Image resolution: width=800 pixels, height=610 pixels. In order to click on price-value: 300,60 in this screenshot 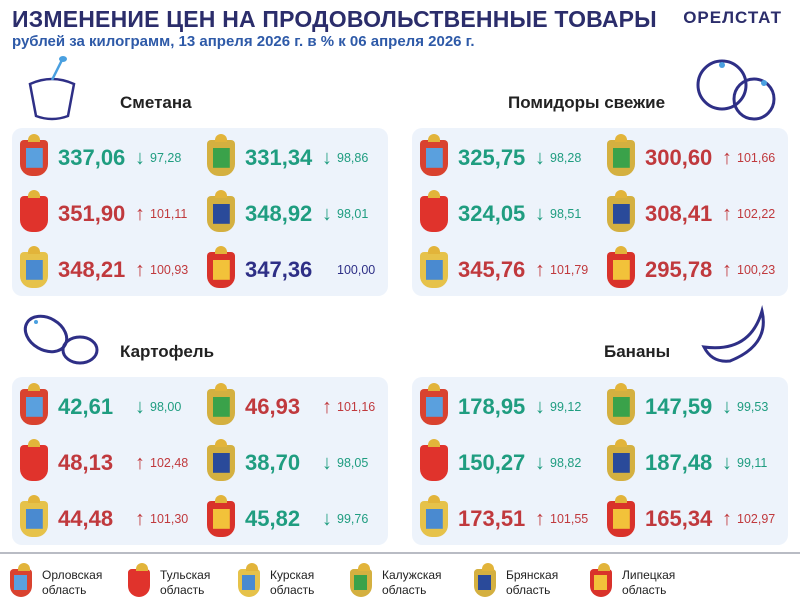, I will do `click(679, 157)`.